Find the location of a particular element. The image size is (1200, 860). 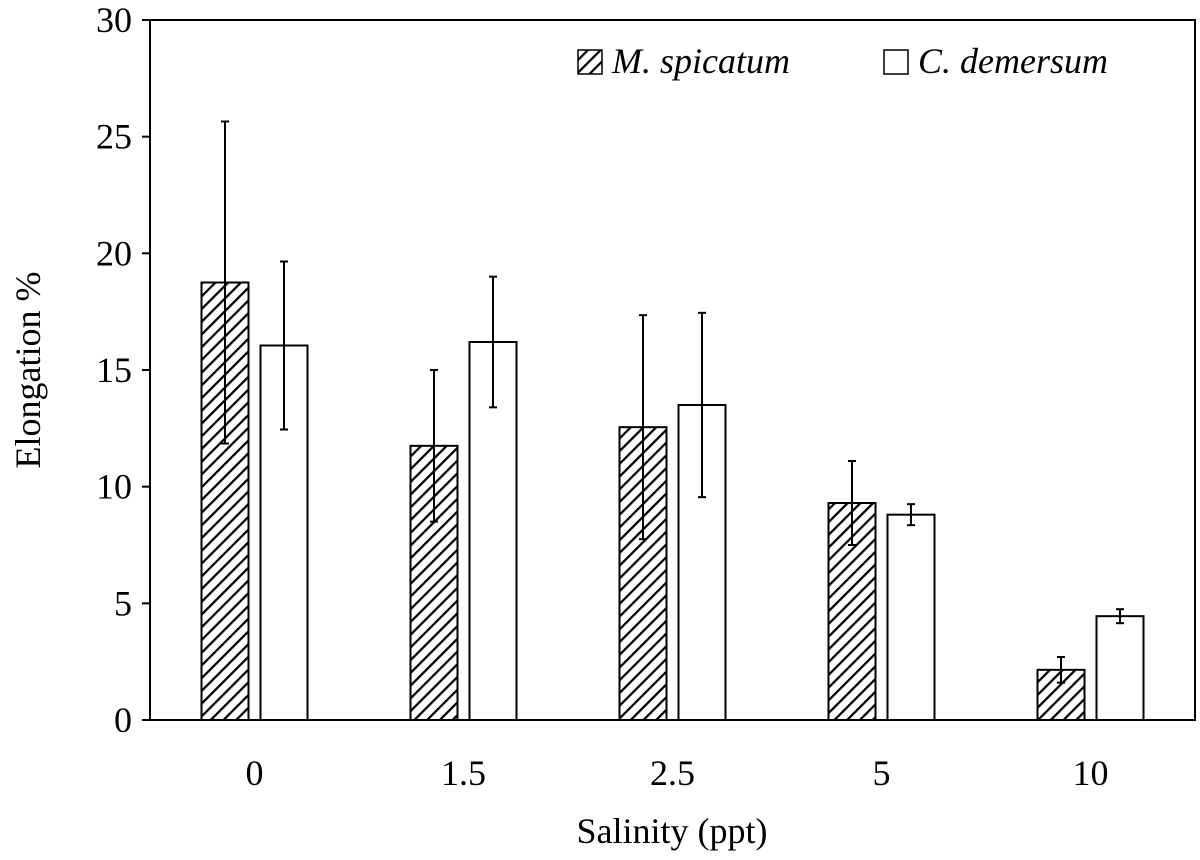

x-axis-title: Salinity (ppt) is located at coordinates (672, 831).